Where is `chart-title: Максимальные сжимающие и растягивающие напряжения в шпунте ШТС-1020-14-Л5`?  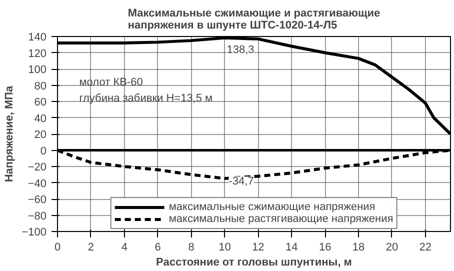
chart-title: Максимальные сжимающие и растягивающие напряжения в шпунте ШТС-1020-14-Л5 is located at coordinates (254, 20).